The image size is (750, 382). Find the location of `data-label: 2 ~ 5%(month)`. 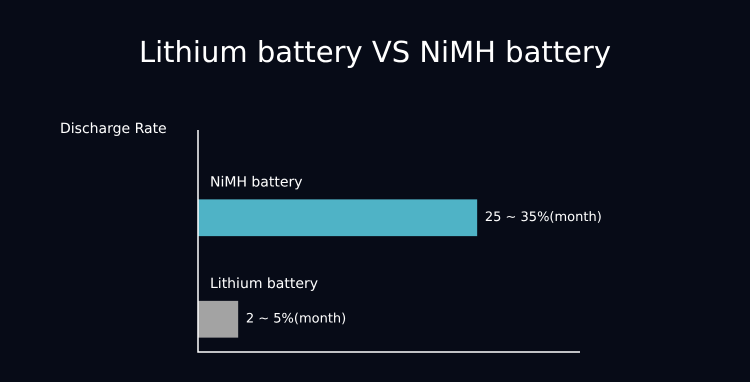

data-label: 2 ~ 5%(month) is located at coordinates (296, 319).